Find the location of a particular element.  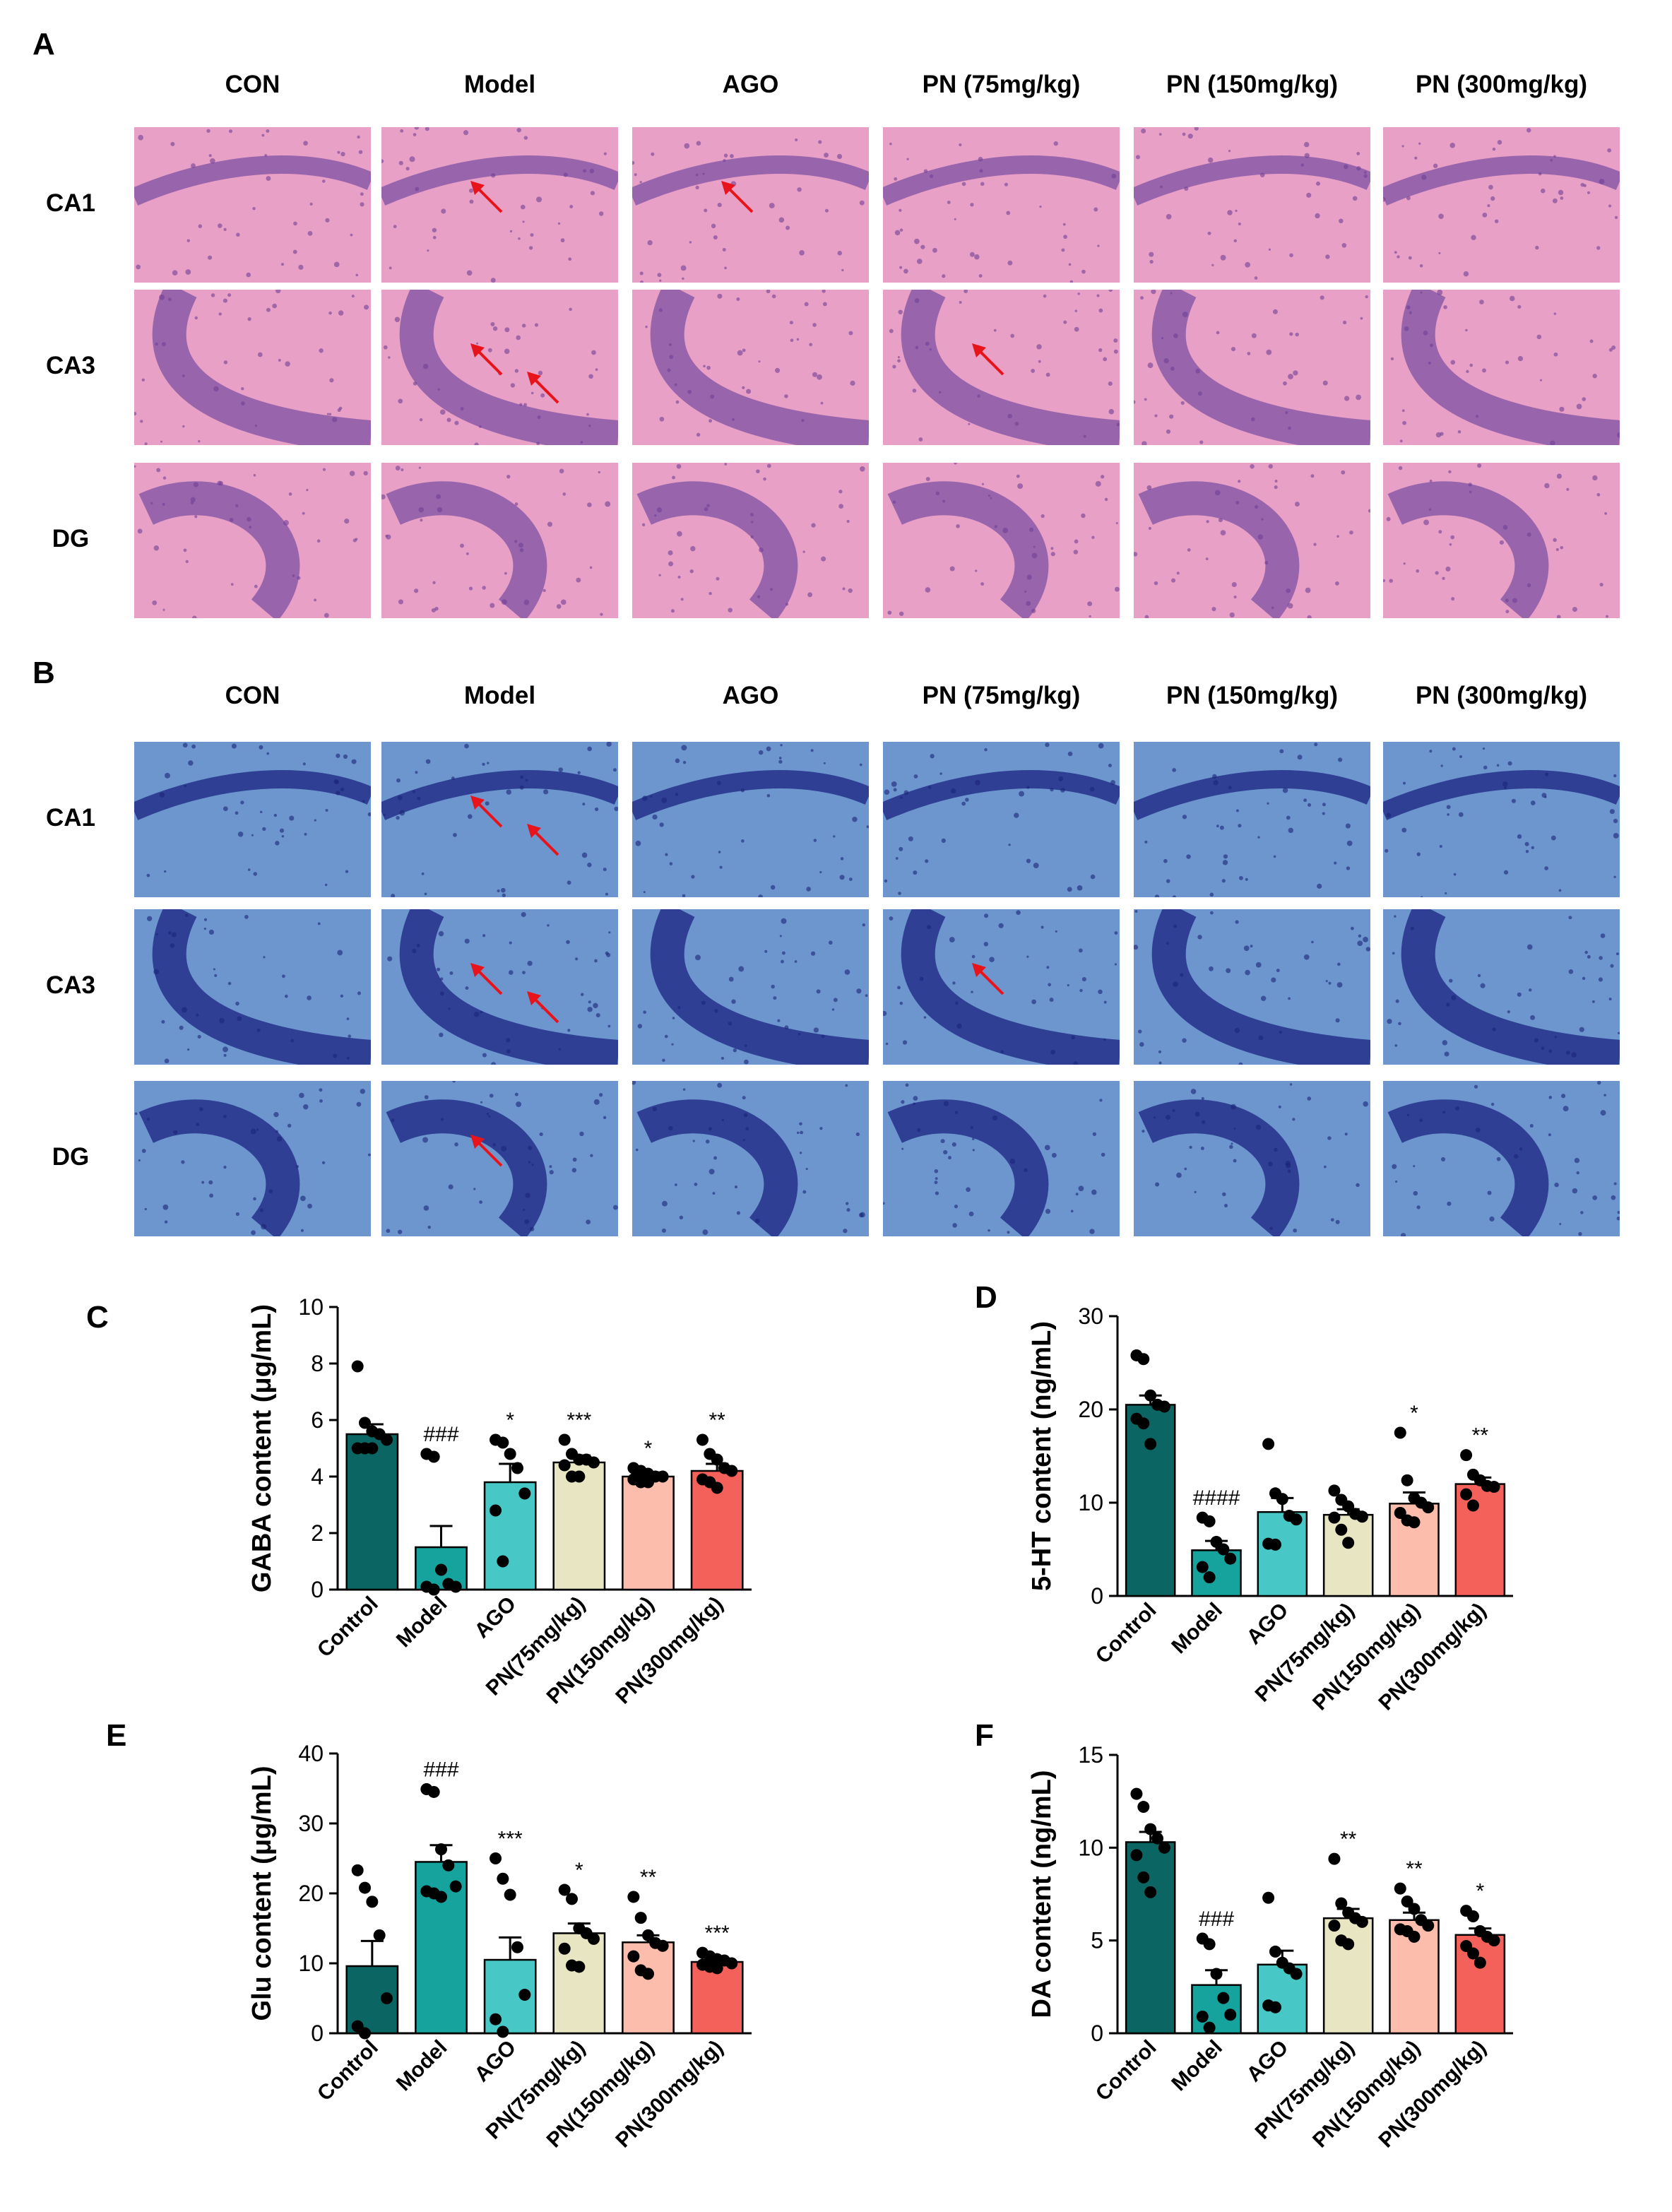

panel-label-d: D is located at coordinates (986, 1297).